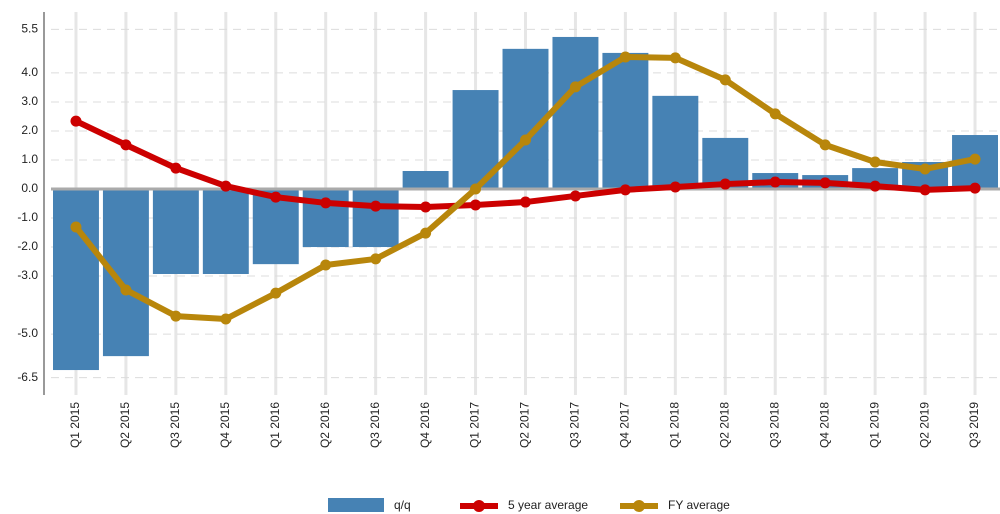 The height and width of the screenshot is (514, 1000). What do you see at coordinates (27, 217) in the screenshot?
I see `y-tick-label: -1.0` at bounding box center [27, 217].